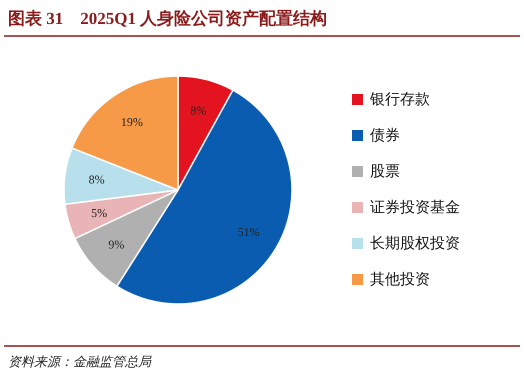 The height and width of the screenshot is (382, 524). Describe the element at coordinates (99, 213) in the screenshot. I see `data-label: 5%` at that location.